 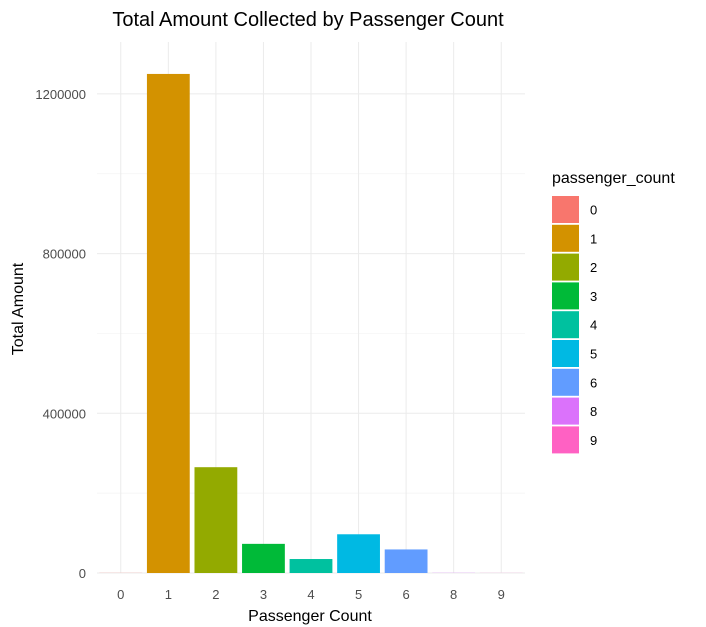 I want to click on y-axis-ticks: 0 400000 800000 1200000, so click(x=60, y=334).